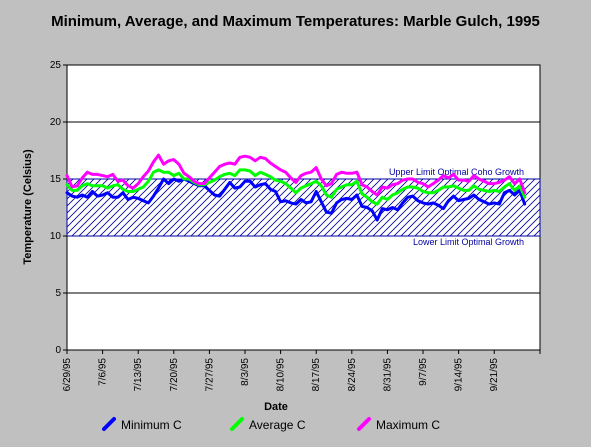 The image size is (591, 447). What do you see at coordinates (494, 375) in the screenshot?
I see `x-tick-label: 9/21/95` at bounding box center [494, 375].